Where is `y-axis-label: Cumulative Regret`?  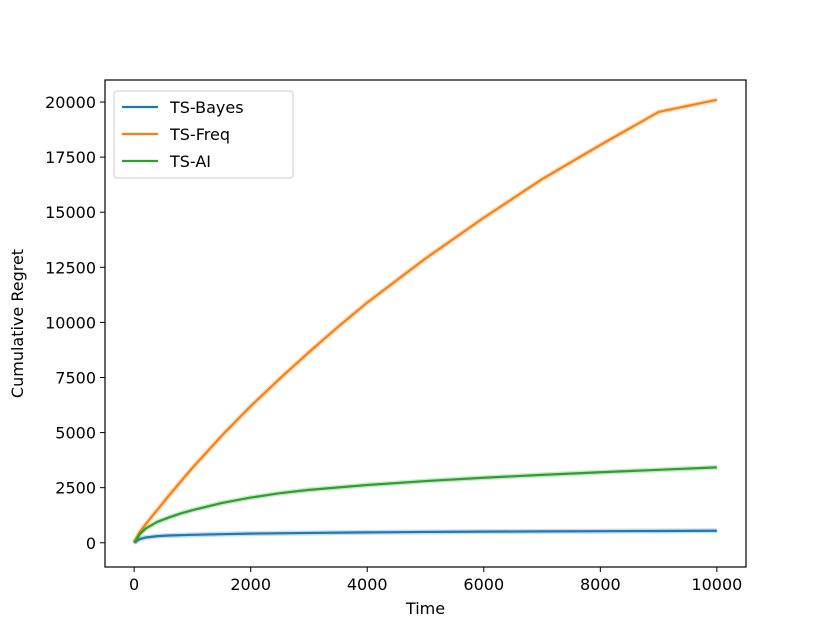 y-axis-label: Cumulative Regret is located at coordinates (17, 323).